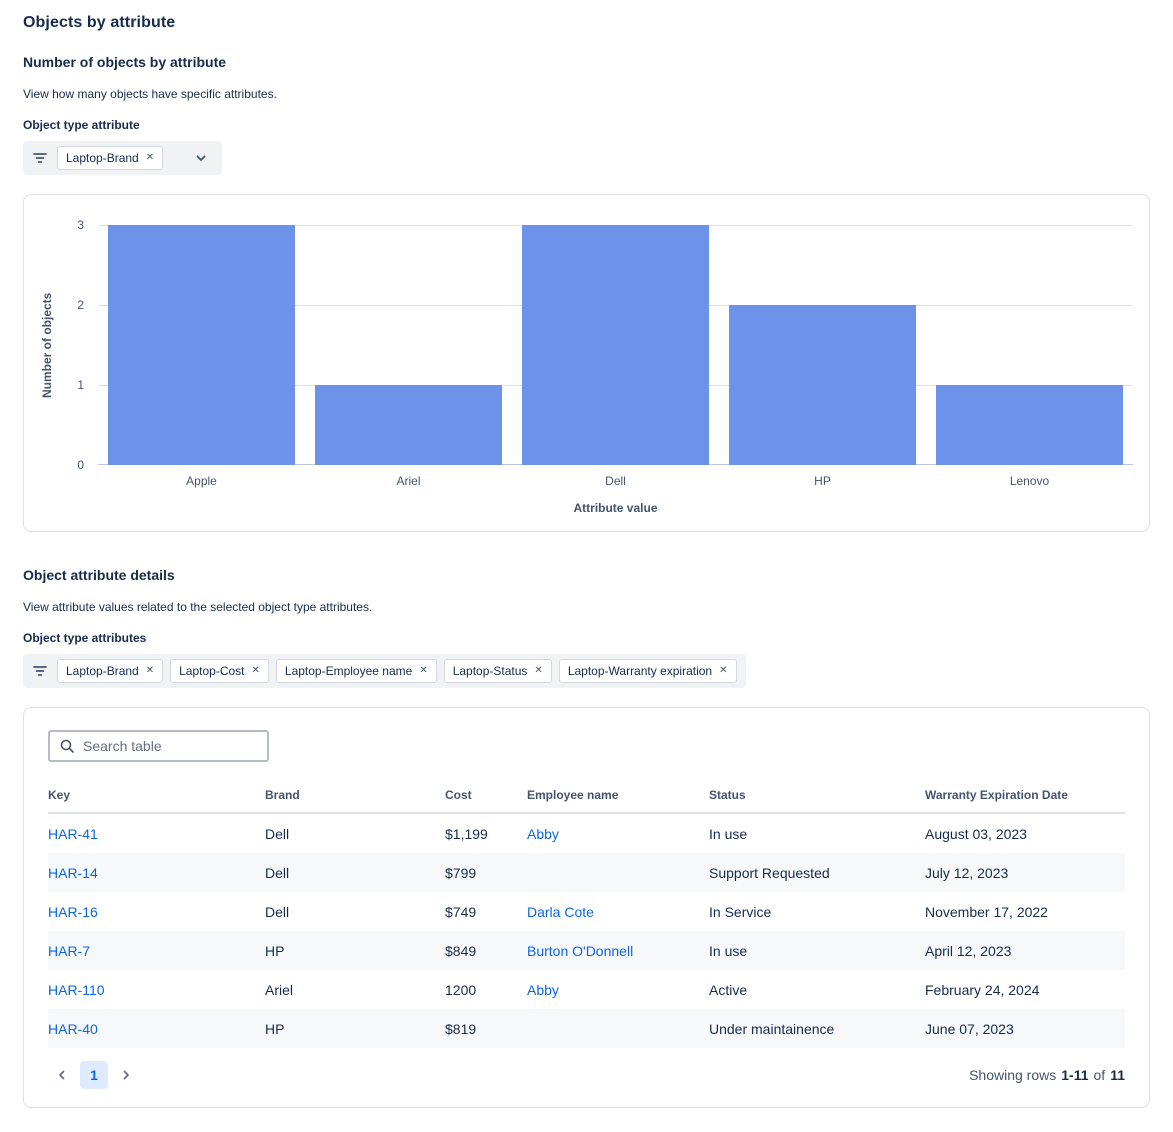 The height and width of the screenshot is (1132, 1173). Describe the element at coordinates (772, 1028) in the screenshot. I see `status-cell: Under maintainence` at that location.